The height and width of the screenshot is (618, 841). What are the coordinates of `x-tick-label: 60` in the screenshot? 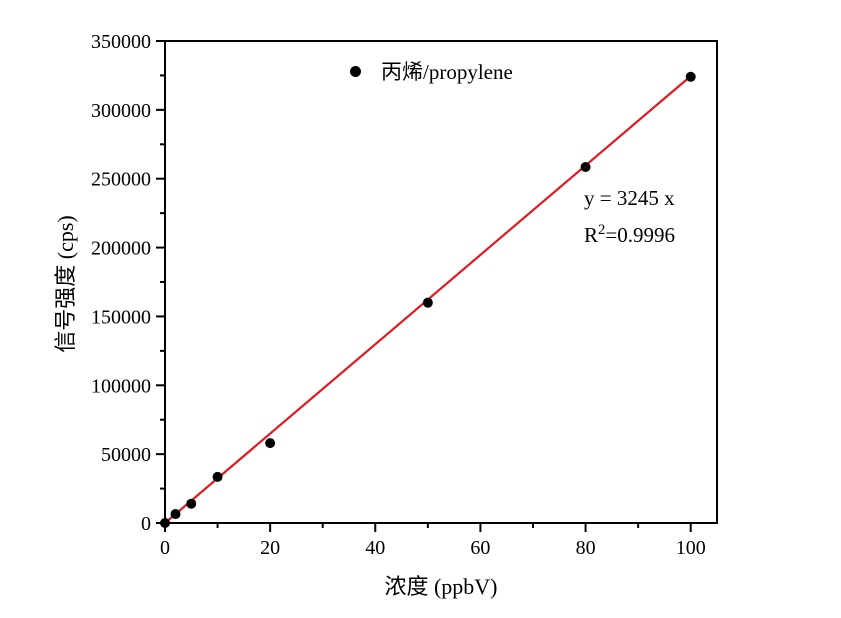 It's located at (480, 548).